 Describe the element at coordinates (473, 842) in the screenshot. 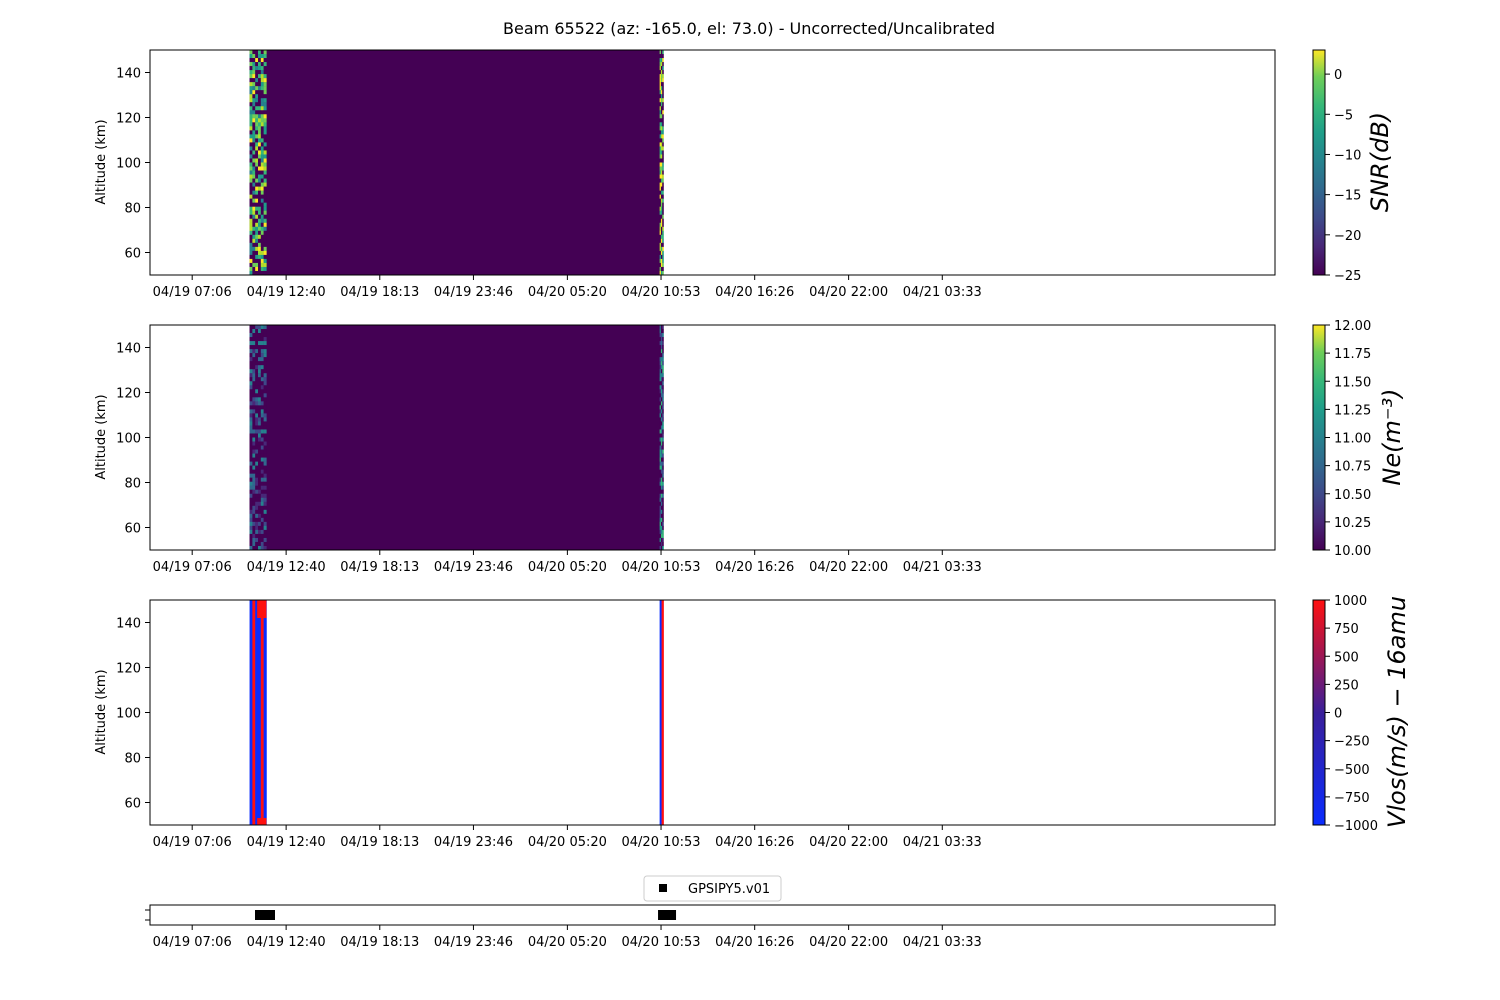

I see `x-tick-label: 04/19 23:46` at that location.